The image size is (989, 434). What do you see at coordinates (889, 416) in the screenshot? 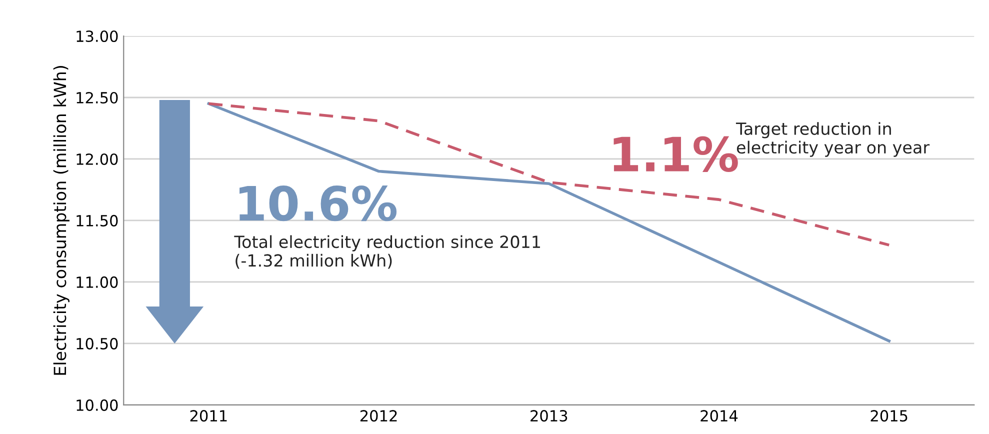
I see `x-tick-label: 2015` at bounding box center [889, 416].